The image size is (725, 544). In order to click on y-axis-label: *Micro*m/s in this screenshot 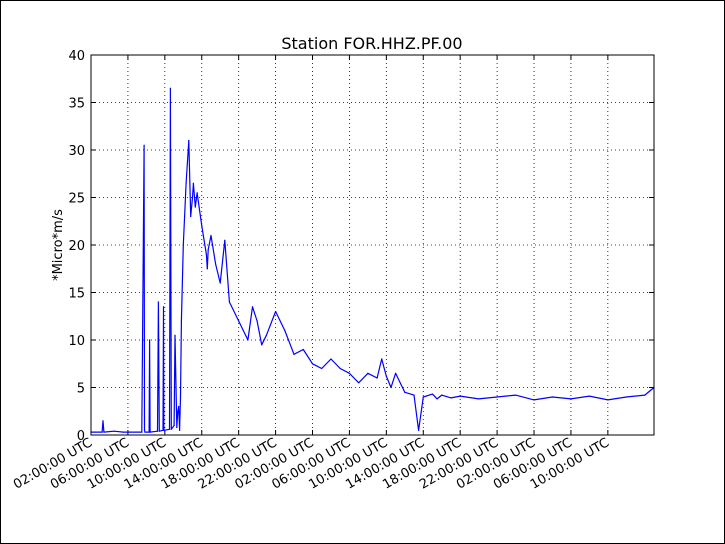, I will do `click(58, 245)`.